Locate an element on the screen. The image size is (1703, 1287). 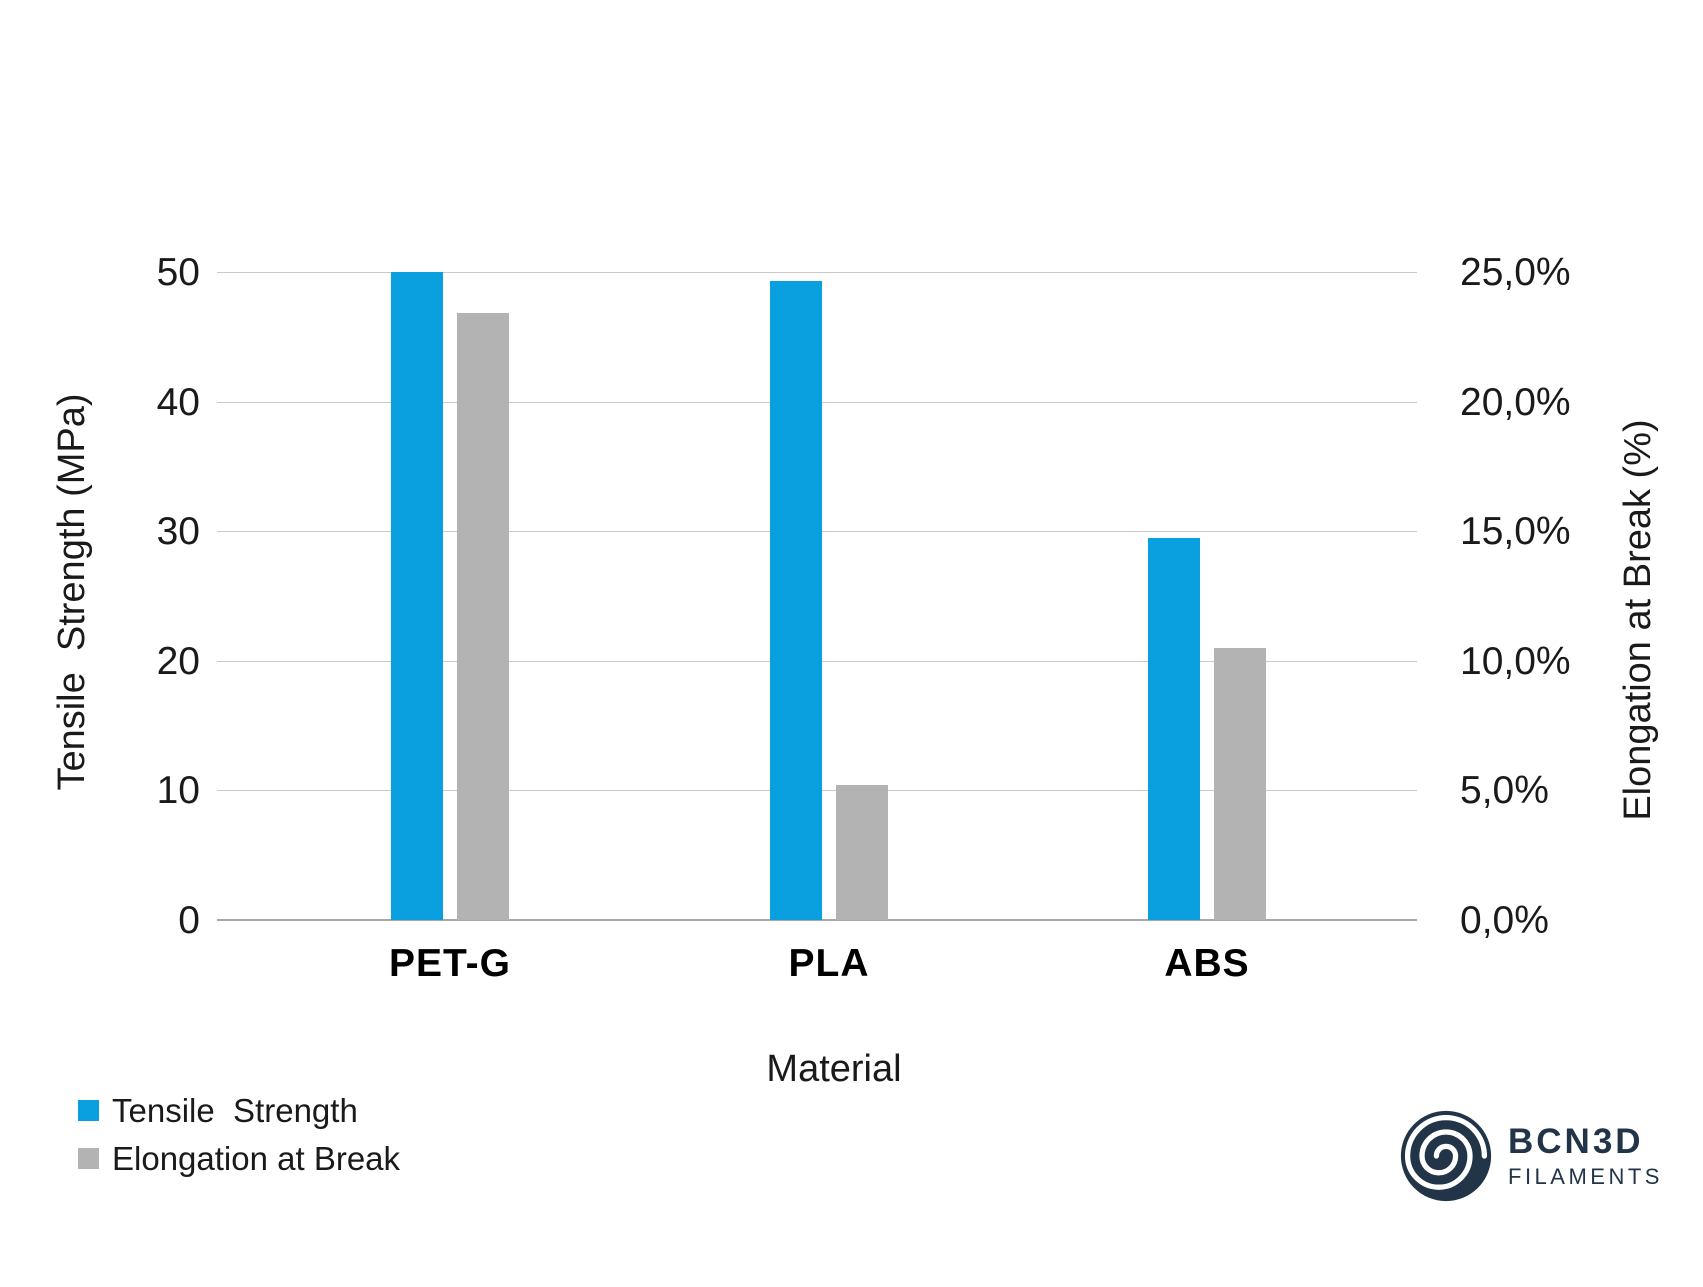
brand-name: BCN3D is located at coordinates (1576, 1141).